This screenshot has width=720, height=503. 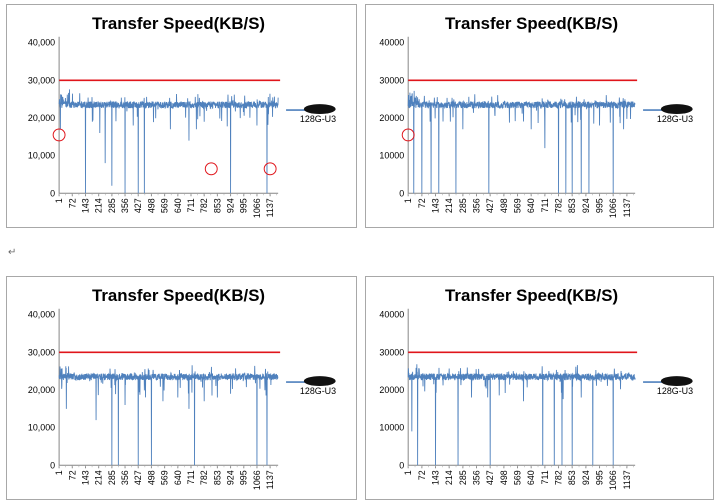 What do you see at coordinates (231, 205) in the screenshot?
I see `c0-xtick-label-13: 924` at bounding box center [231, 205].